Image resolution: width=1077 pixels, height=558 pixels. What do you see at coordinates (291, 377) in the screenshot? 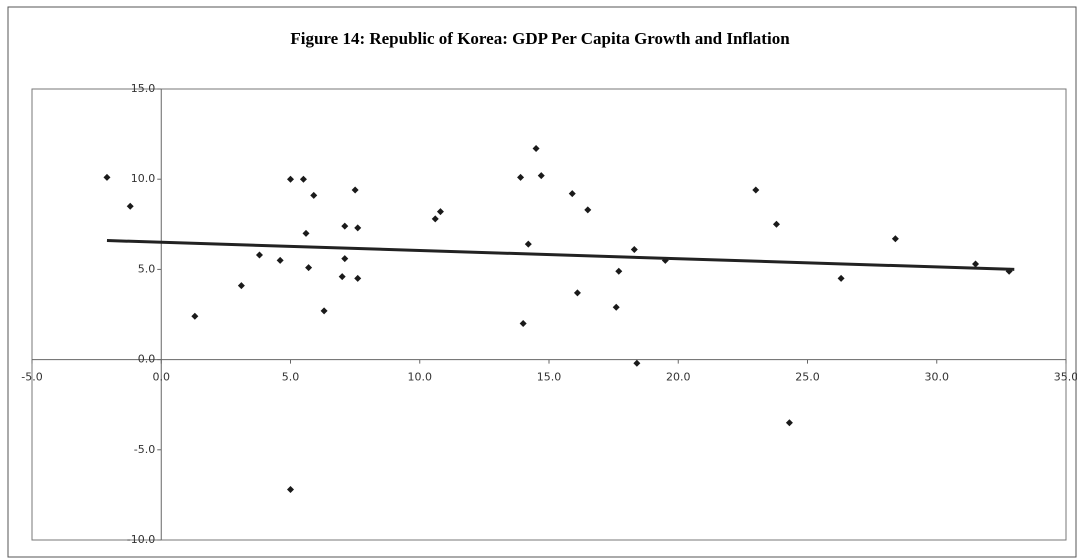
I see `x-tick-label: 5.0` at bounding box center [291, 377].